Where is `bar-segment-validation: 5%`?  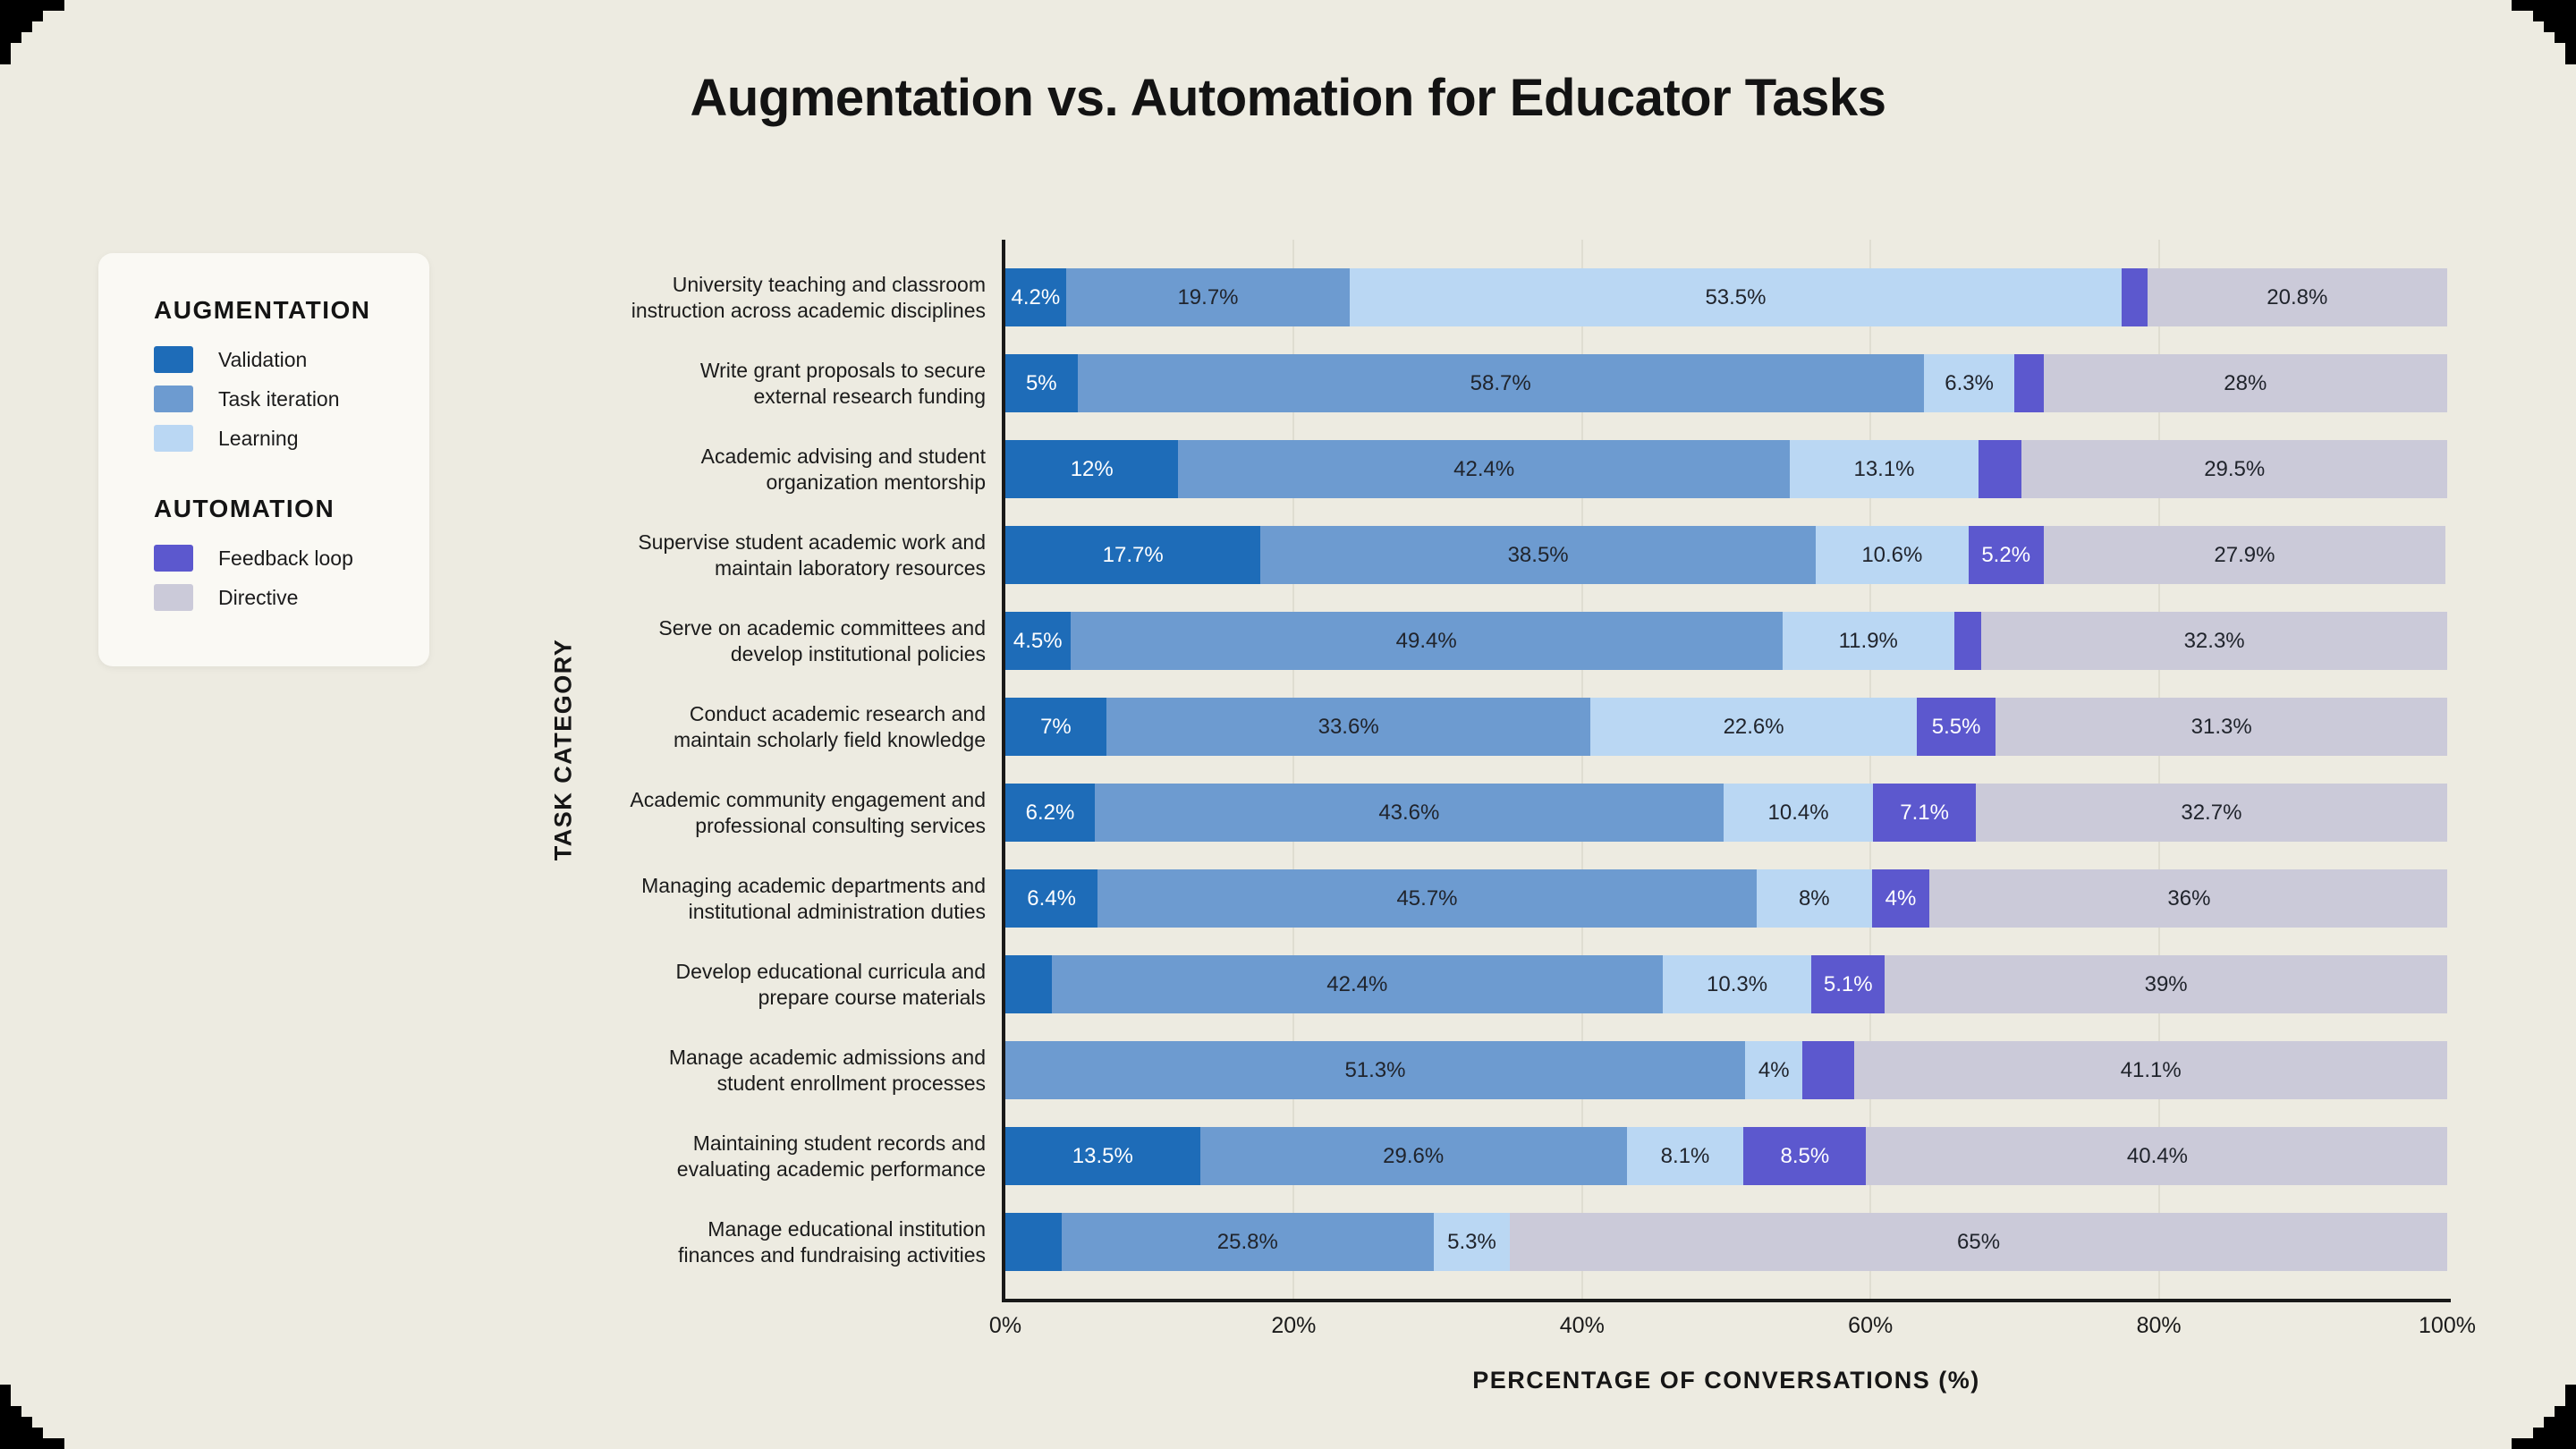
bar-segment-validation: 5% is located at coordinates (1041, 383).